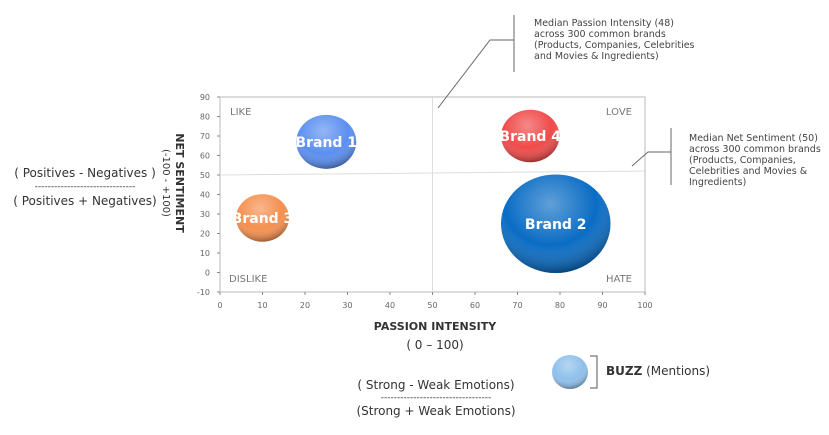  What do you see at coordinates (205, 175) in the screenshot?
I see `y-tick-label: 50` at bounding box center [205, 175].